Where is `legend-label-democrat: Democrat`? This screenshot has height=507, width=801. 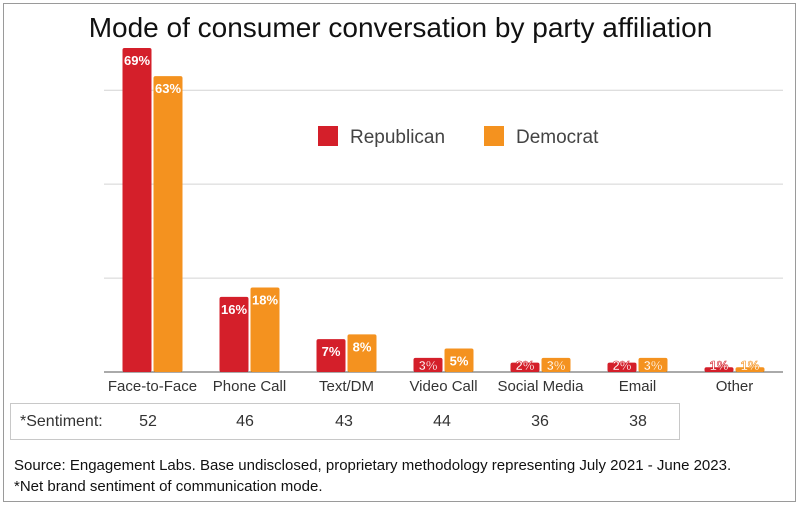 legend-label-democrat: Democrat is located at coordinates (557, 137).